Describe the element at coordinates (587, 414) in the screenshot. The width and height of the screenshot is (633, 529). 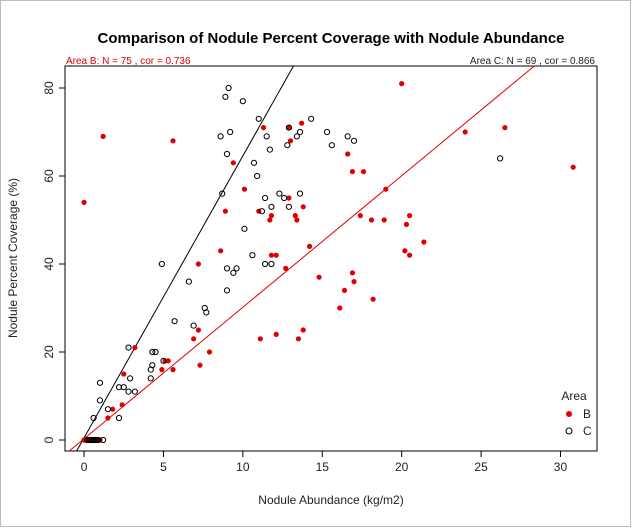
I see `legend-label-b: B` at that location.